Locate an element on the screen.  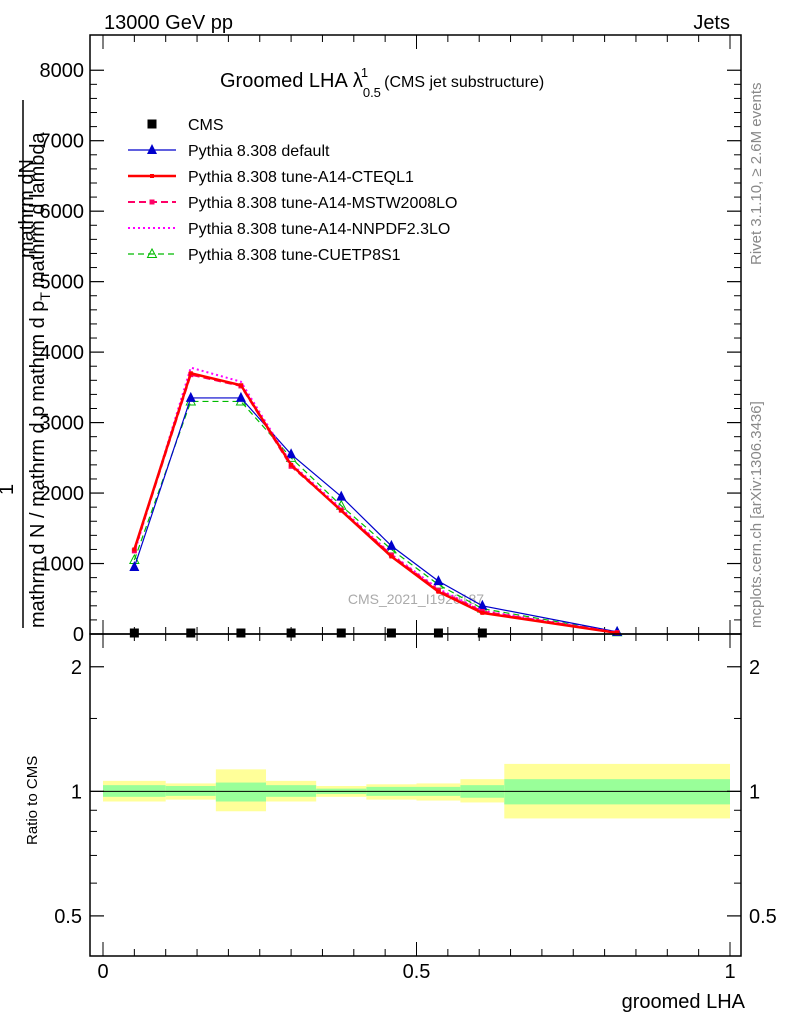
ratio-y-tick-label: 1 is located at coordinates (76, 792).